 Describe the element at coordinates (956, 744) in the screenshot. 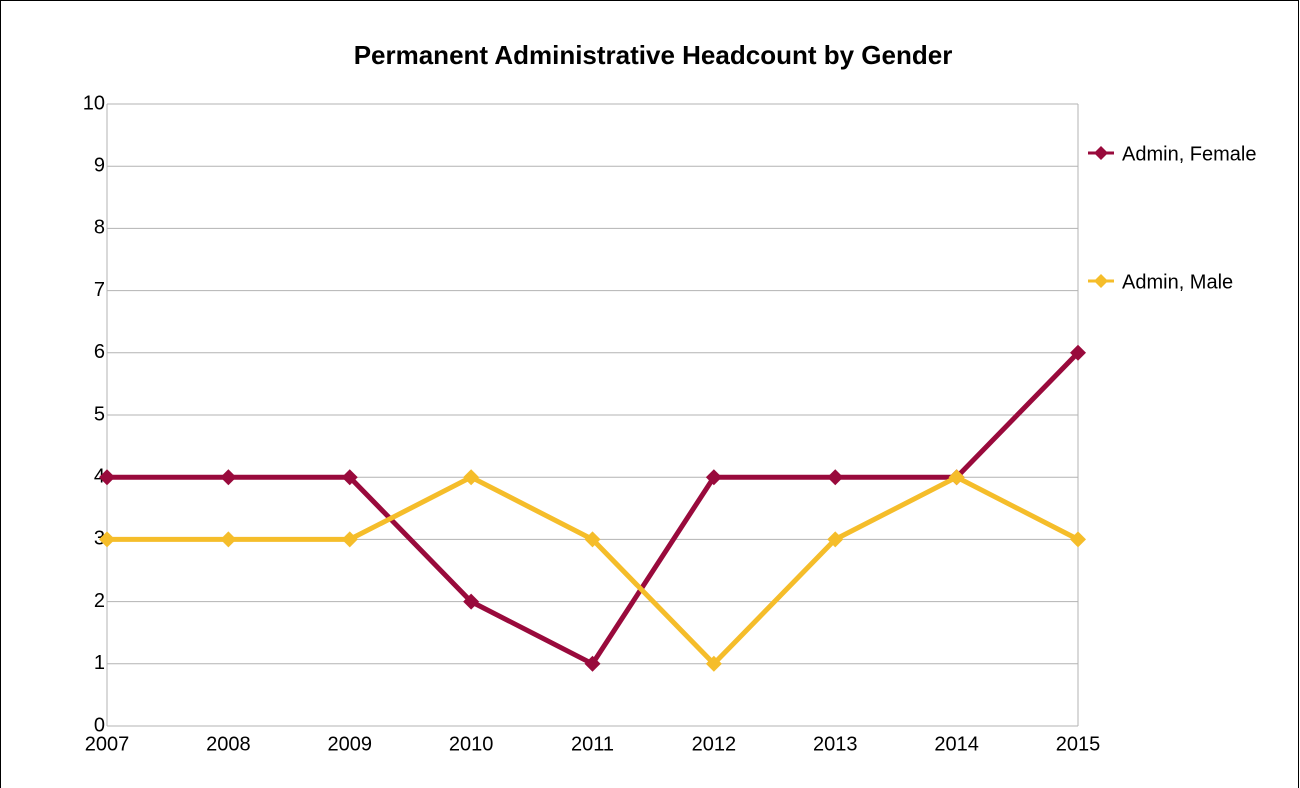

I see `x-tick-label: 2014` at that location.